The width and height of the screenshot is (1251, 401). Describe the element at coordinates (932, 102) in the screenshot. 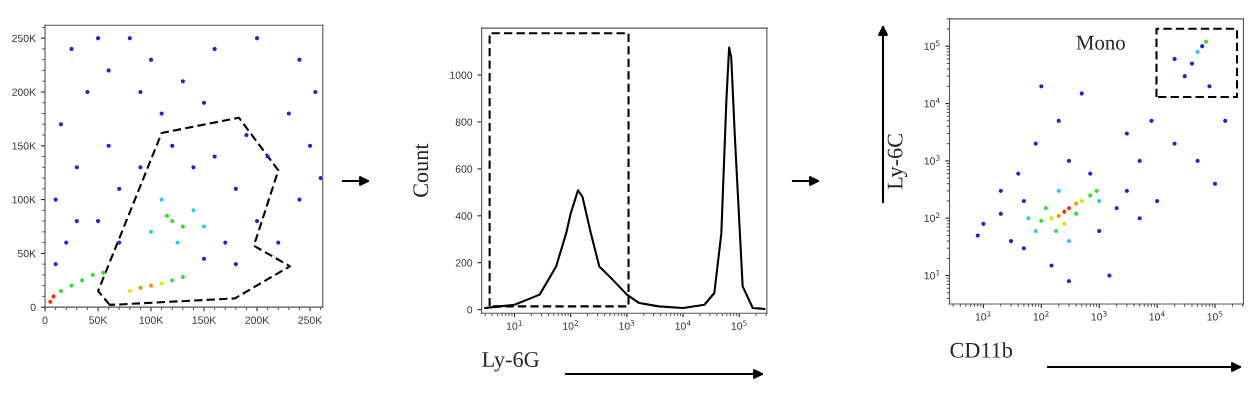

I see `y-tick-label: 10$^{4}$` at that location.